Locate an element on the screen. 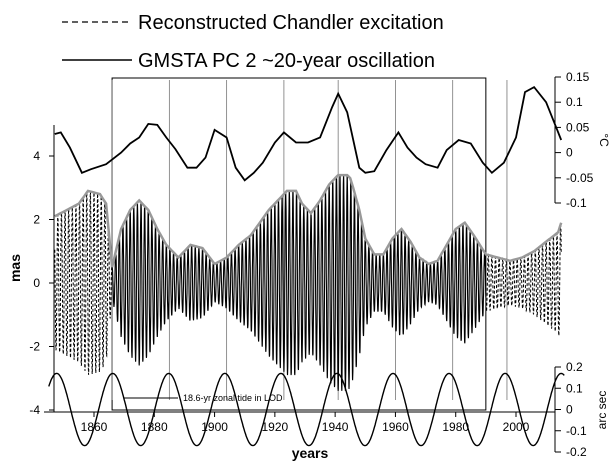 The image size is (611, 461). right-top-tick-label: 0.1 is located at coordinates (574, 102).